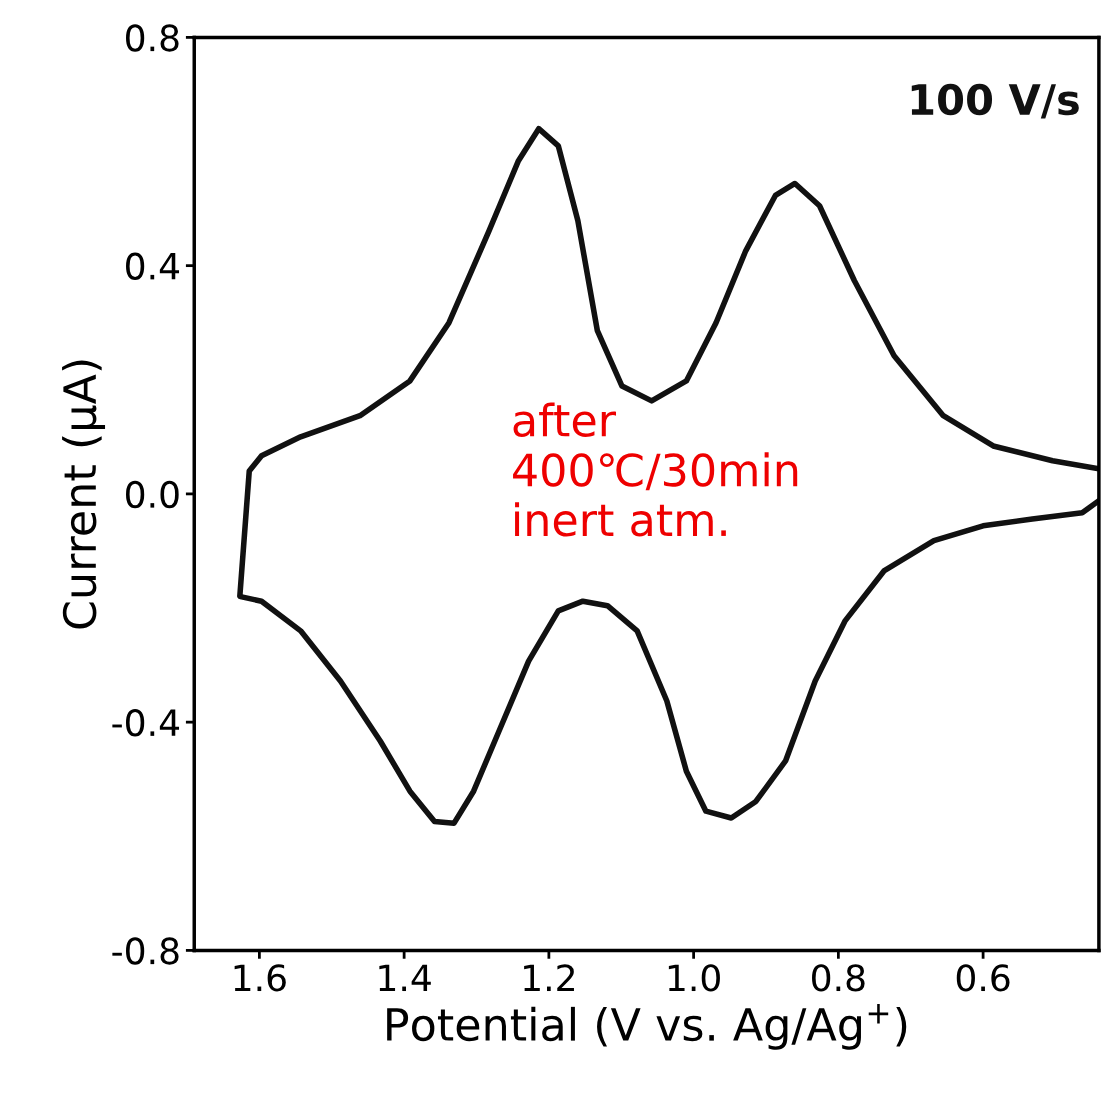  What do you see at coordinates (145, 951) in the screenshot?
I see `y-tick-label: -0.8` at bounding box center [145, 951].